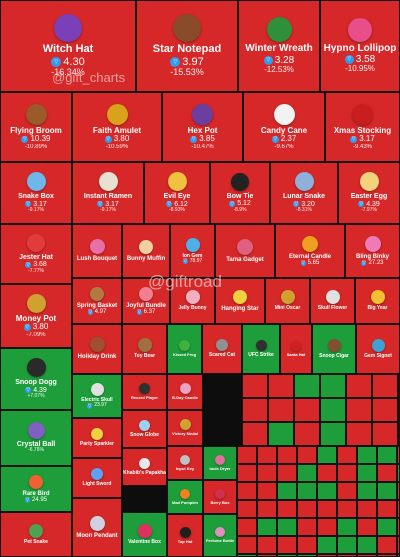  I want to click on tile-star-notepad: Star Notepad ▽ 3.97 -15.53%, so click(187, 46).